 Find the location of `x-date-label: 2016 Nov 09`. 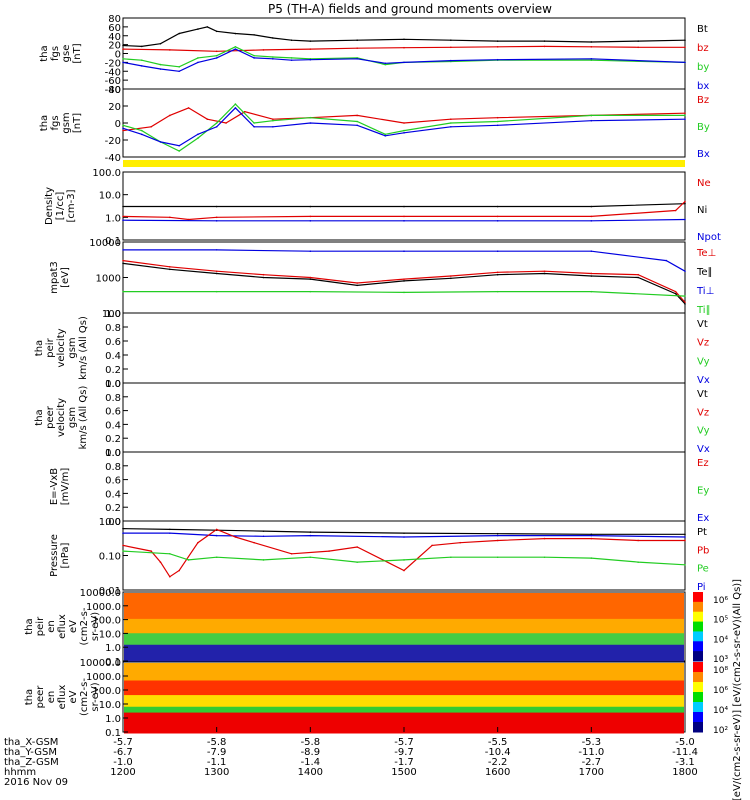

x-date-label: 2016 Nov 09 is located at coordinates (36, 782).